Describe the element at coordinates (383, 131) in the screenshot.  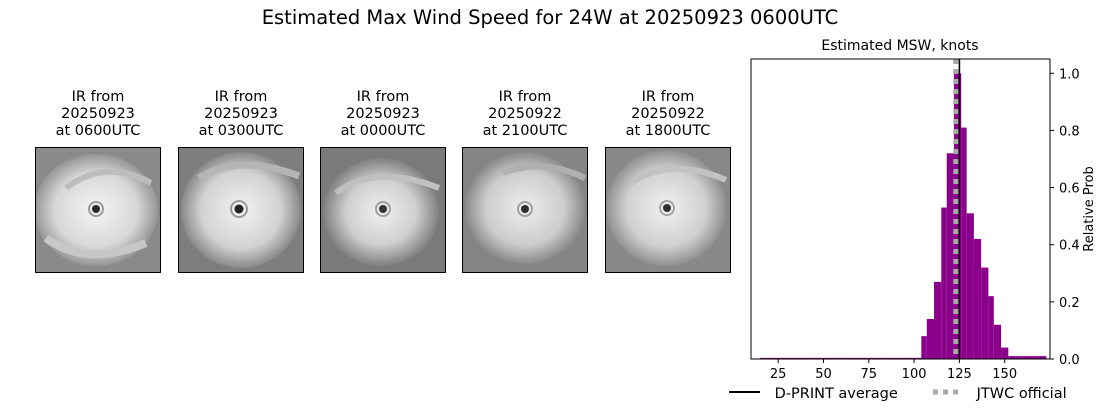
I see `caption-time: at 0000UTC` at that location.